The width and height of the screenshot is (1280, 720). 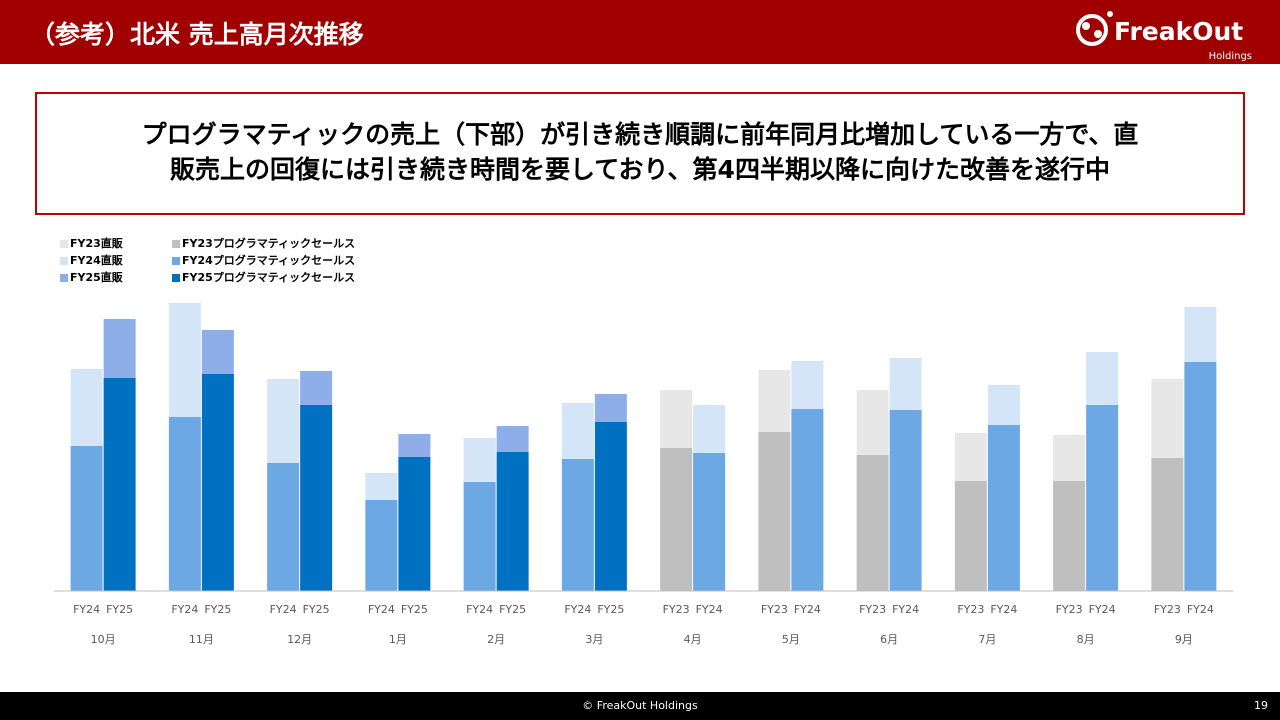 I want to click on x-tick-label: 2月, so click(x=496, y=639).